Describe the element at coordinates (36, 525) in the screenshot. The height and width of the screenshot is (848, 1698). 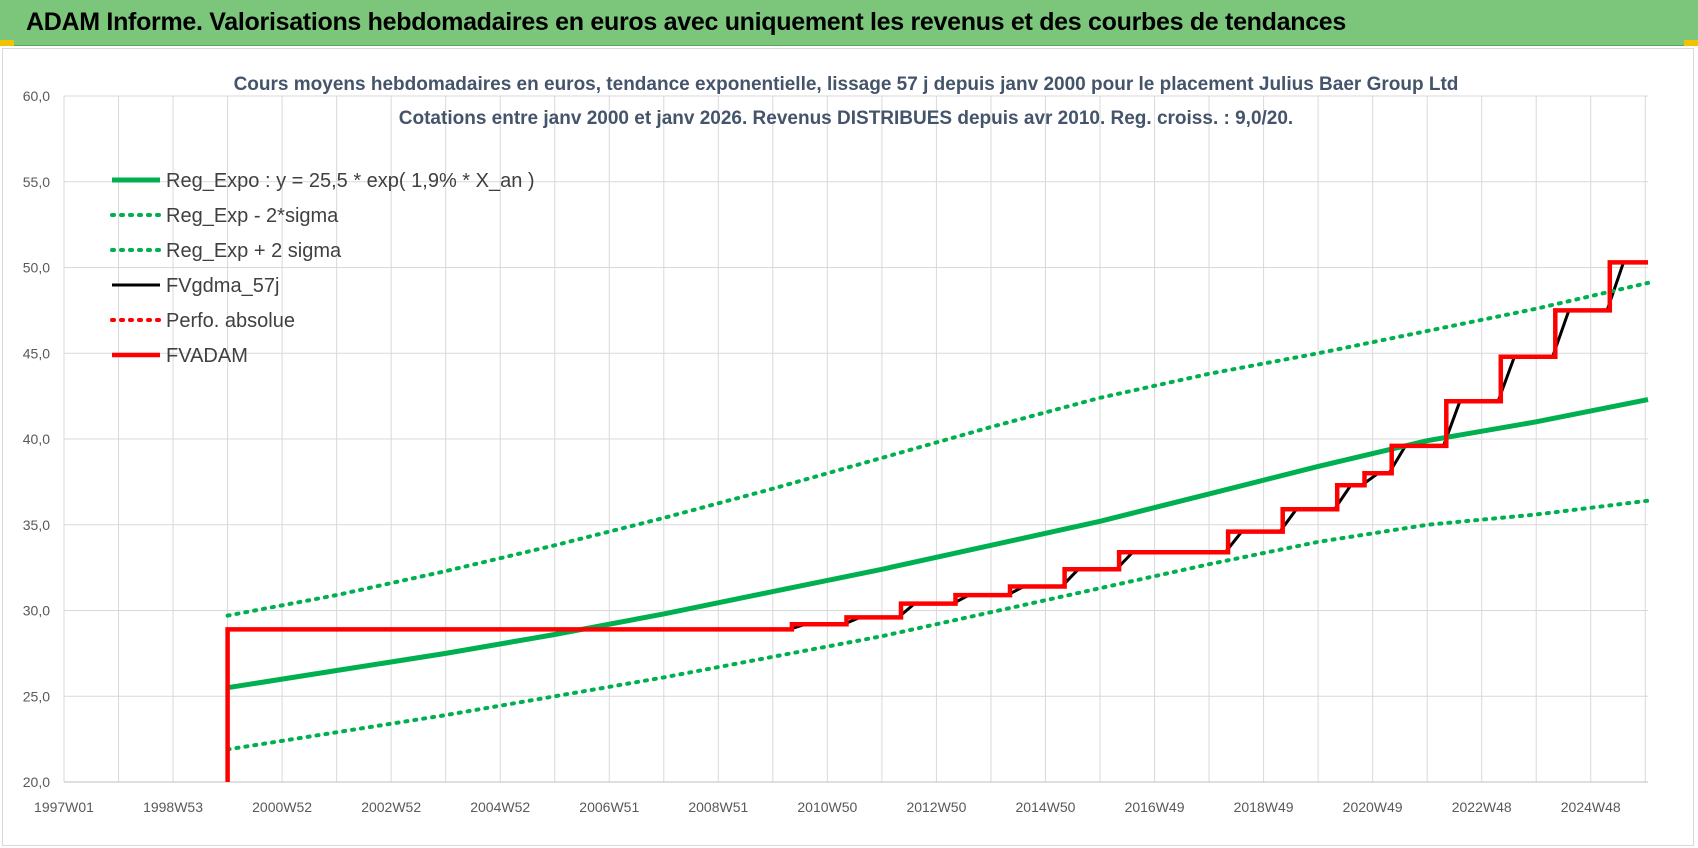
I see `y-tick-label: 35,0` at that location.